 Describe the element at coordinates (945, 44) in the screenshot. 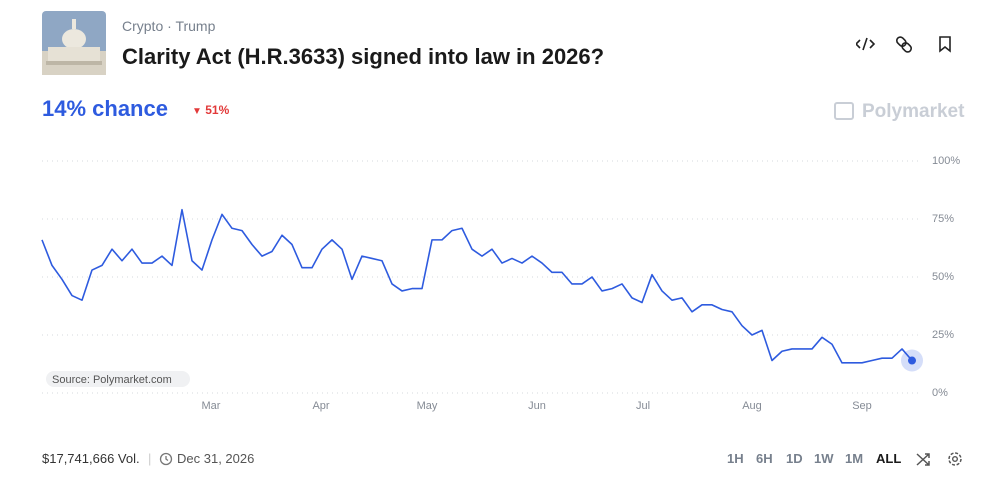

I see `bookmark-icon` at that location.